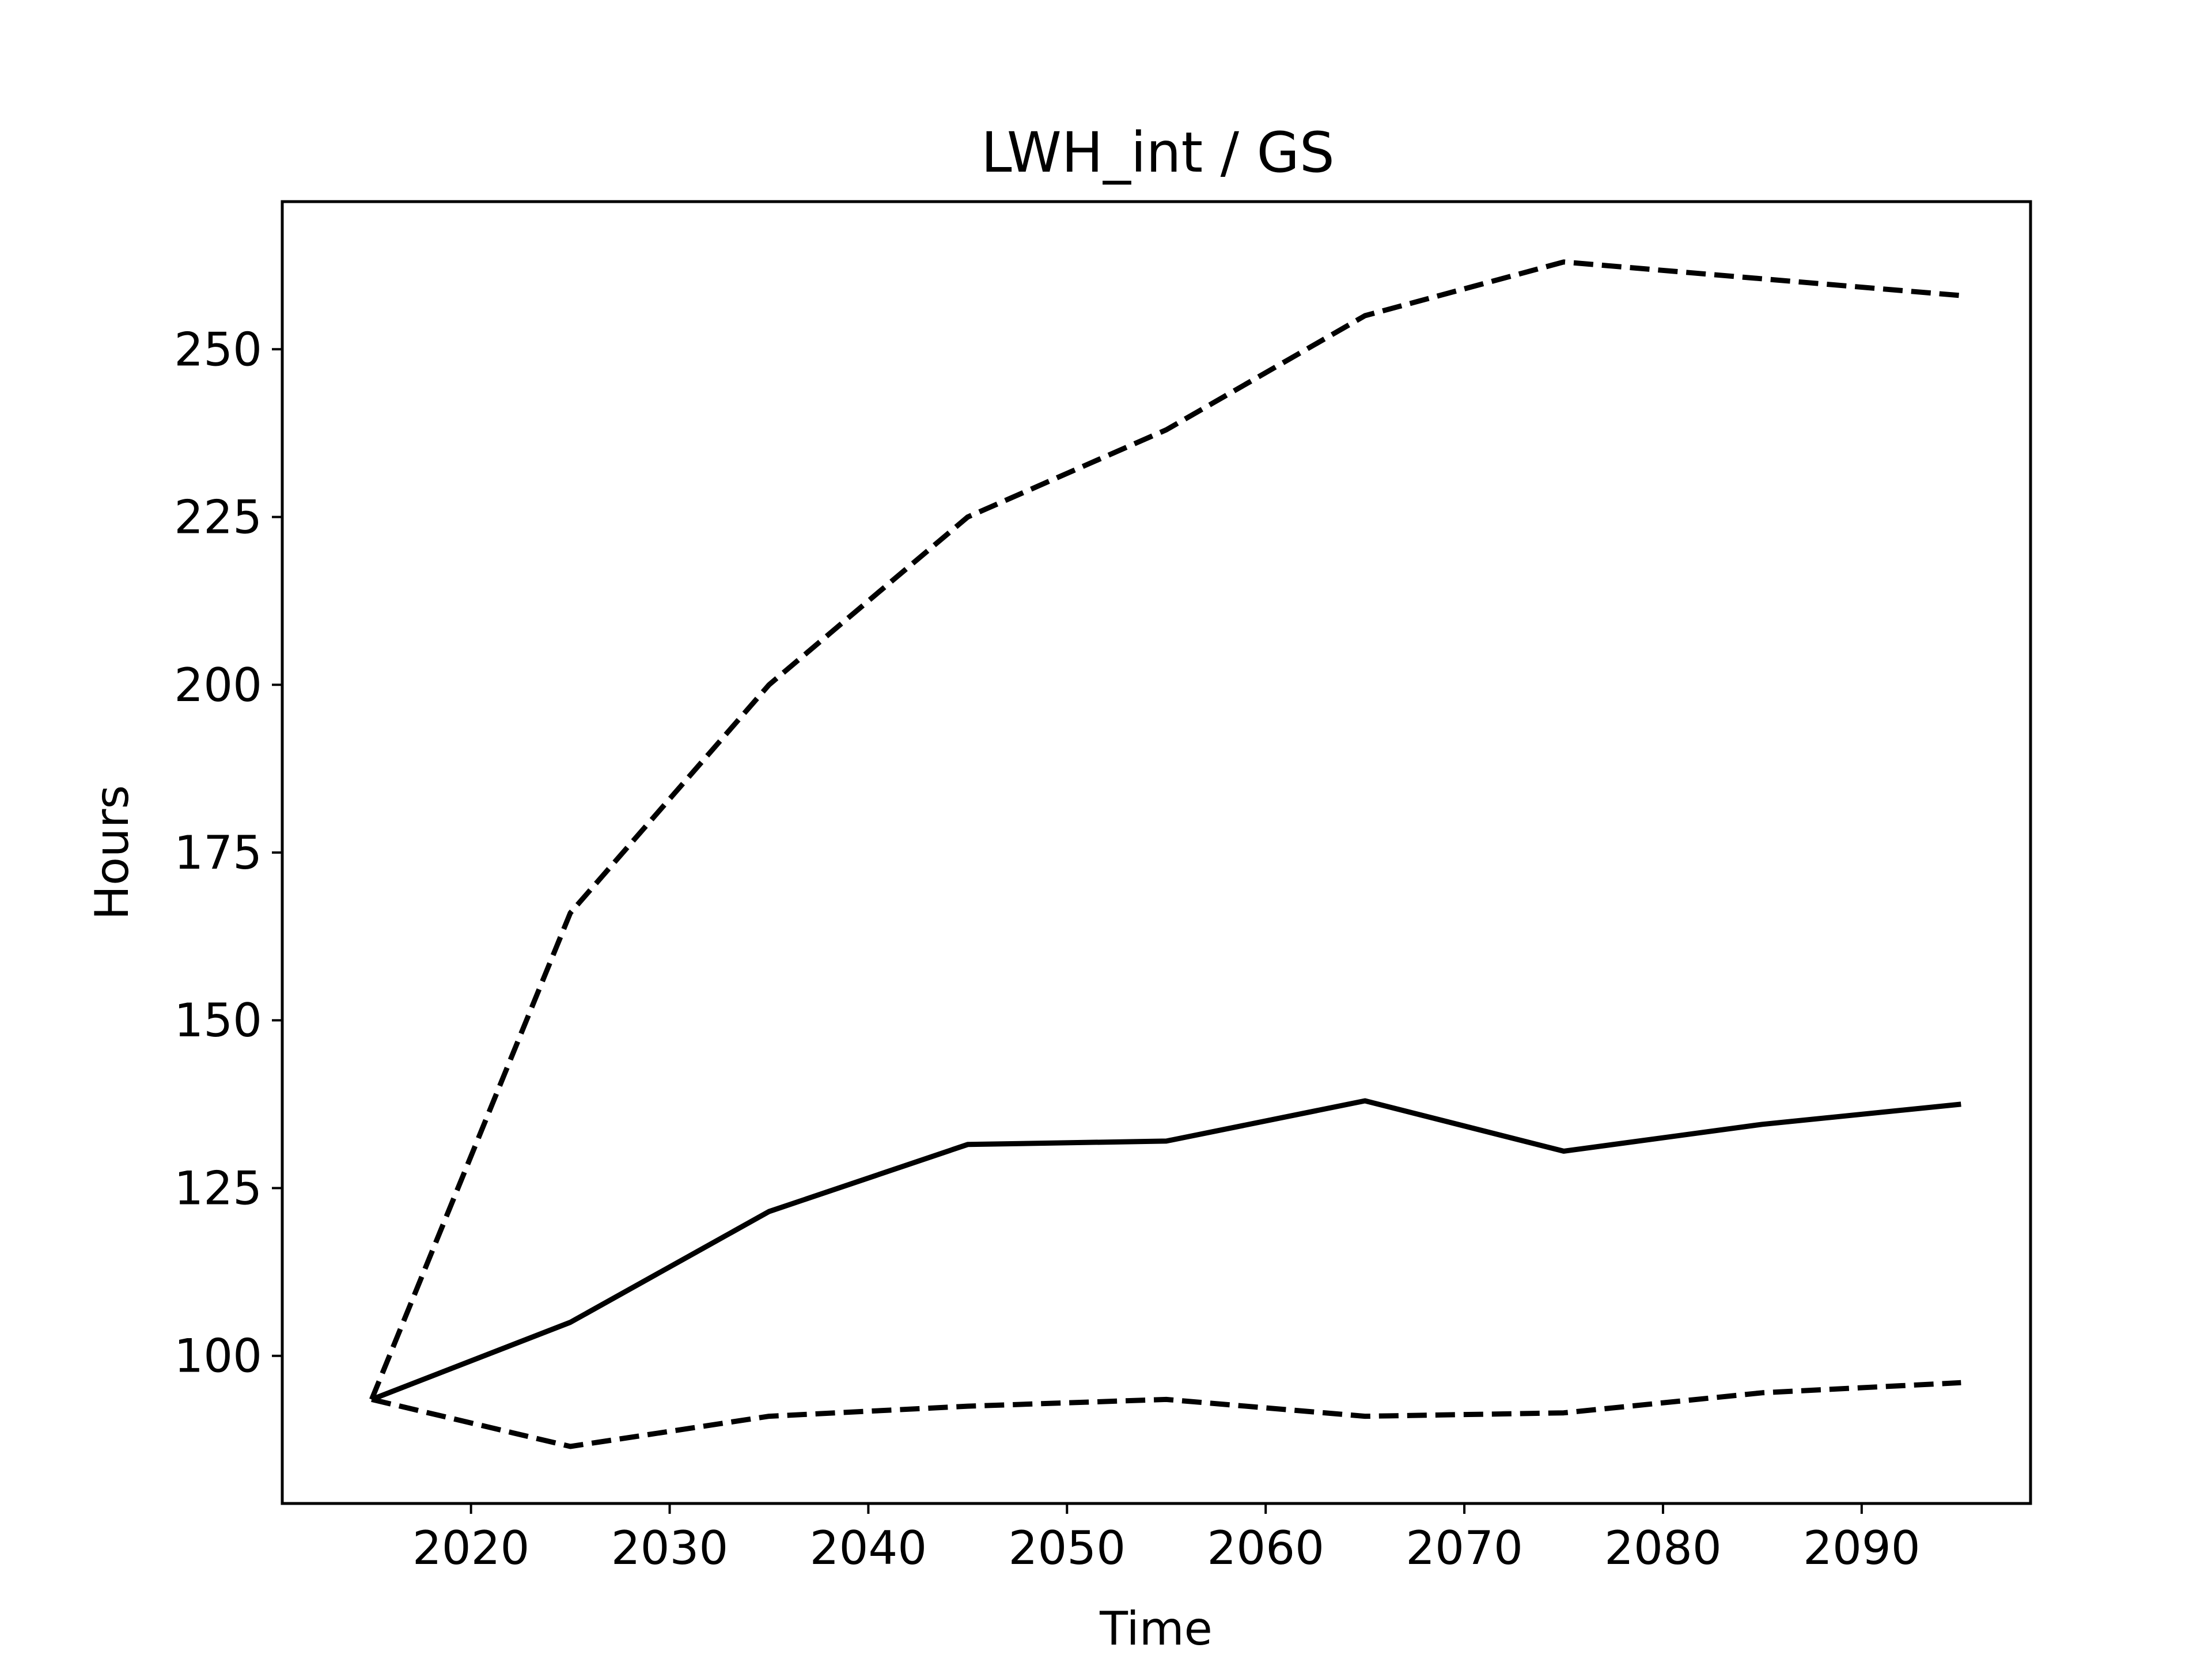  I want to click on y-tick-label: 100, so click(218, 1356).